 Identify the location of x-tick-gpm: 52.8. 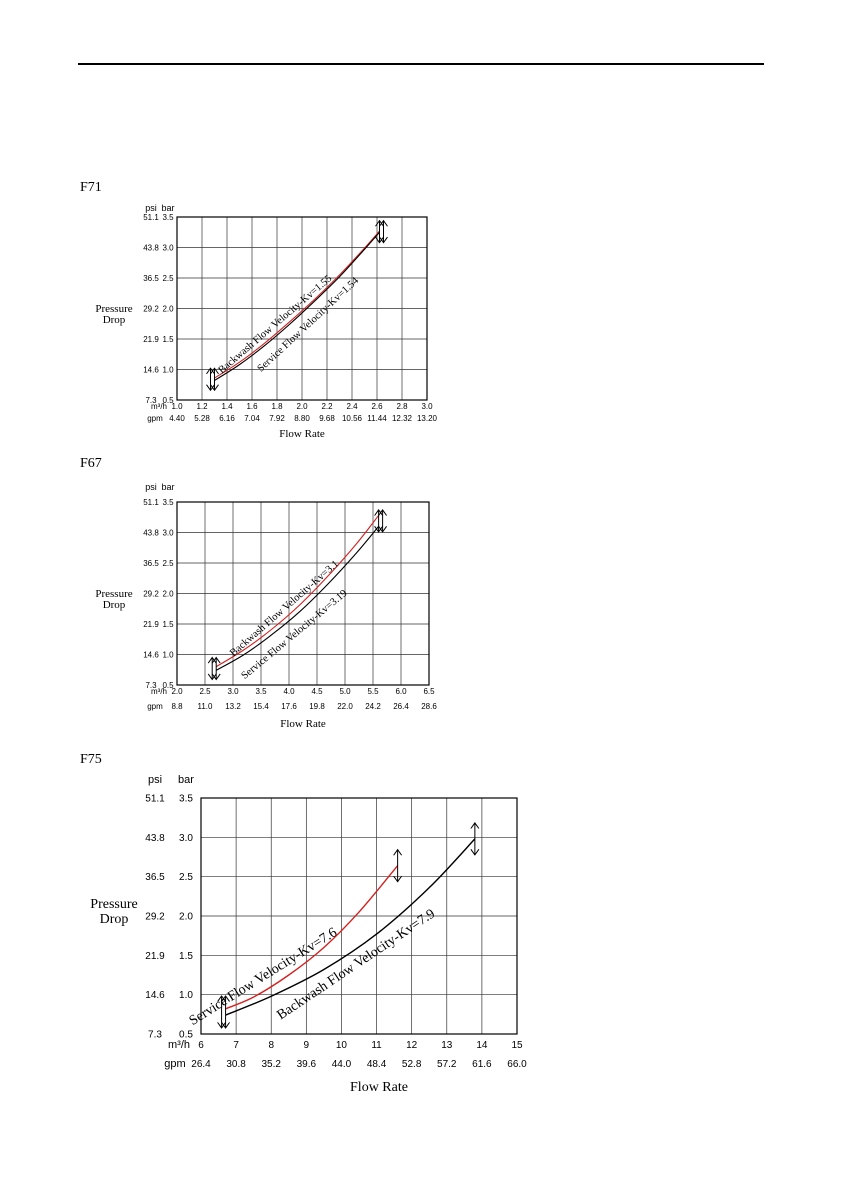
(412, 1064).